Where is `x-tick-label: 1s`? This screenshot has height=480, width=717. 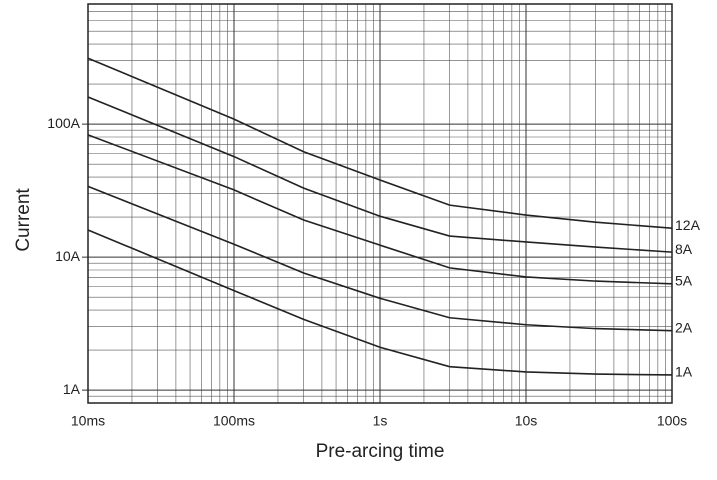 x-tick-label: 1s is located at coordinates (380, 421).